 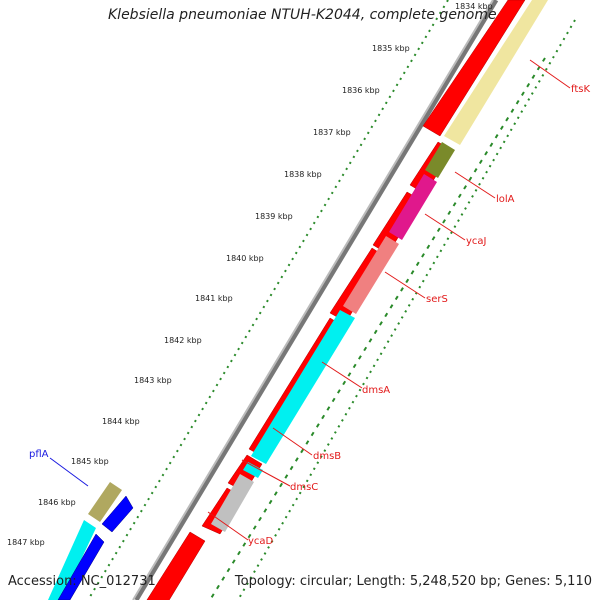 I want to click on tick-label: 1840 kbp, so click(x=245, y=258).